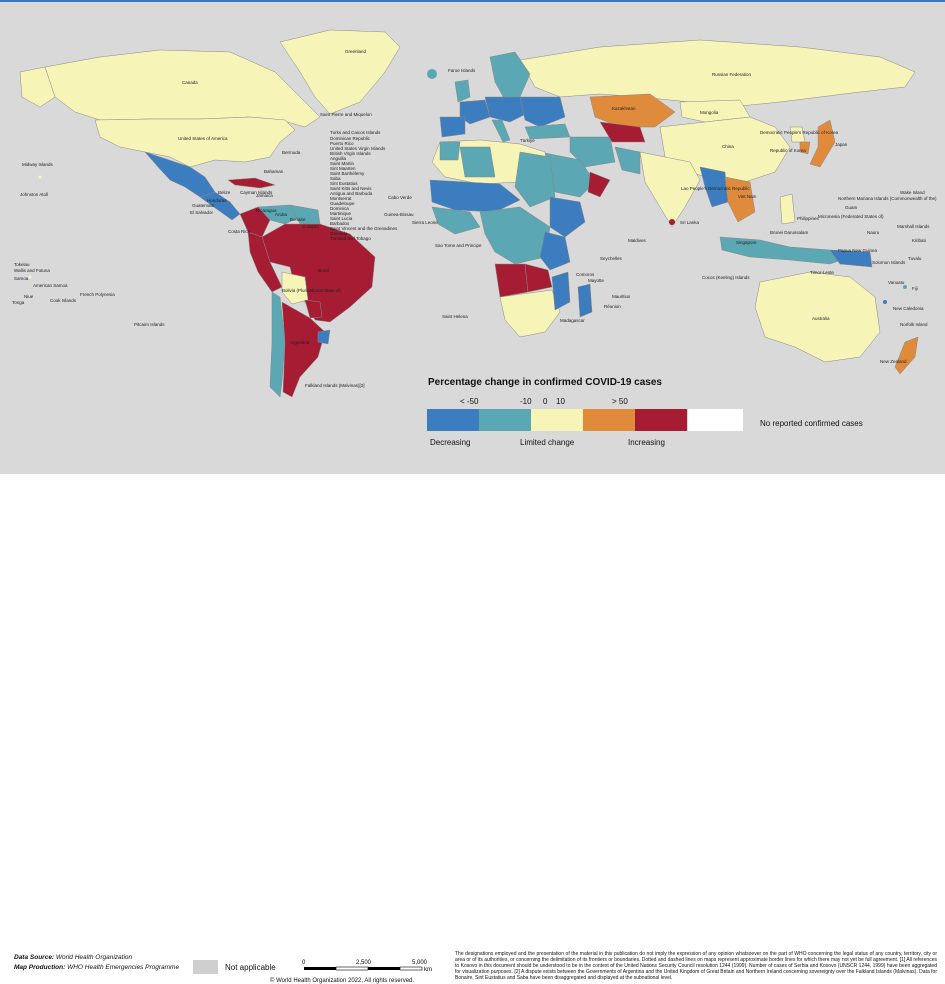  Describe the element at coordinates (873, 232) in the screenshot. I see `map-label: Nauru` at that location.